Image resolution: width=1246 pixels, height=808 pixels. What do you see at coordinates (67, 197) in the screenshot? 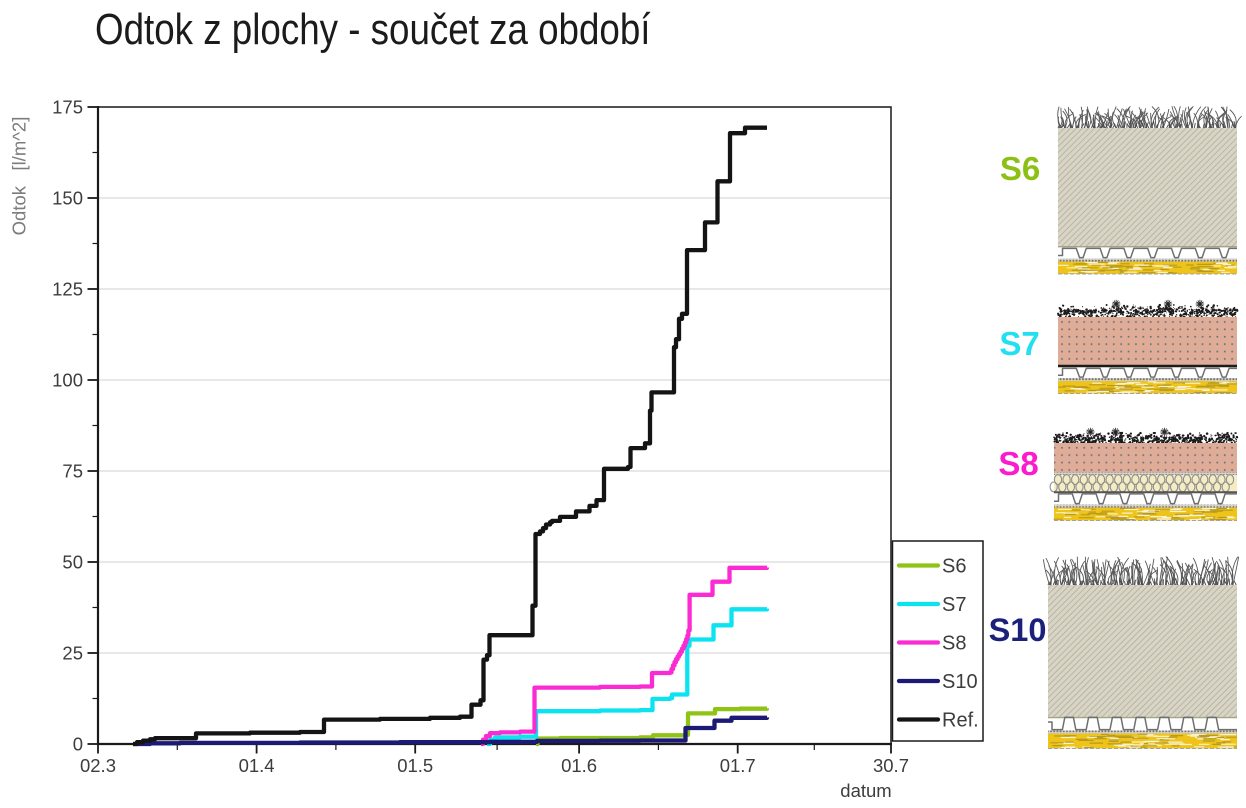
I see `svg-text: 150` at bounding box center [67, 197].